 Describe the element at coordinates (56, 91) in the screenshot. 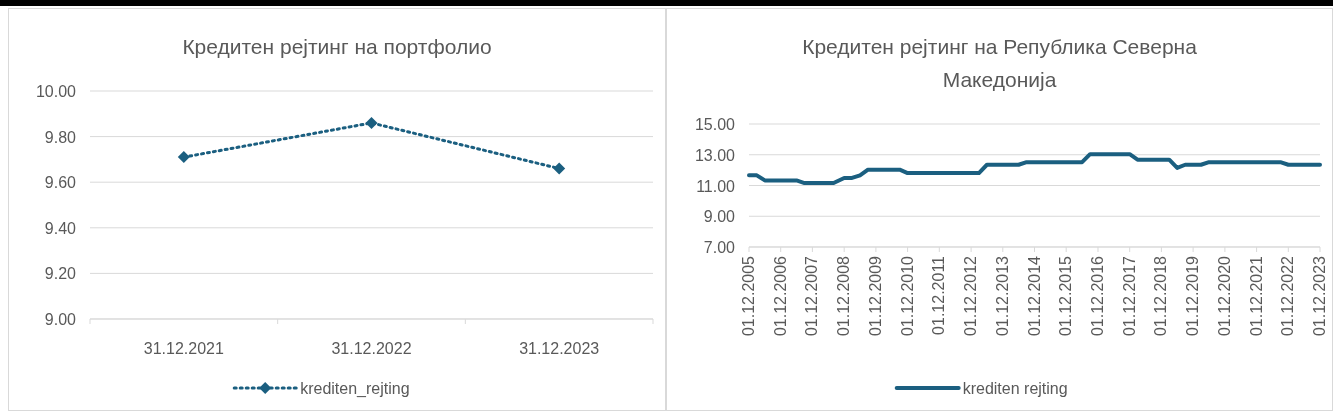

I see `y-tick-label: 10.00` at that location.